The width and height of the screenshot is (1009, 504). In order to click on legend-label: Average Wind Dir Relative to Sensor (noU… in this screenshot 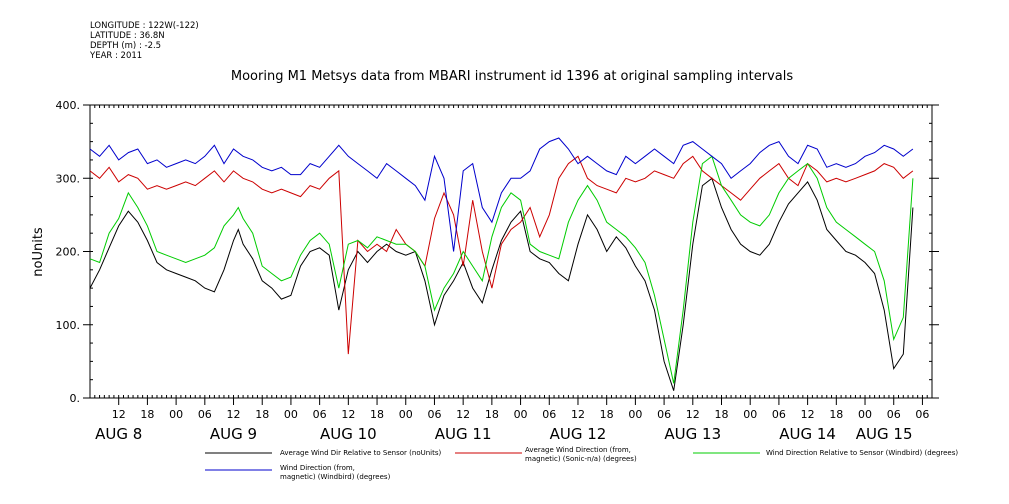, I will do `click(360, 453)`.